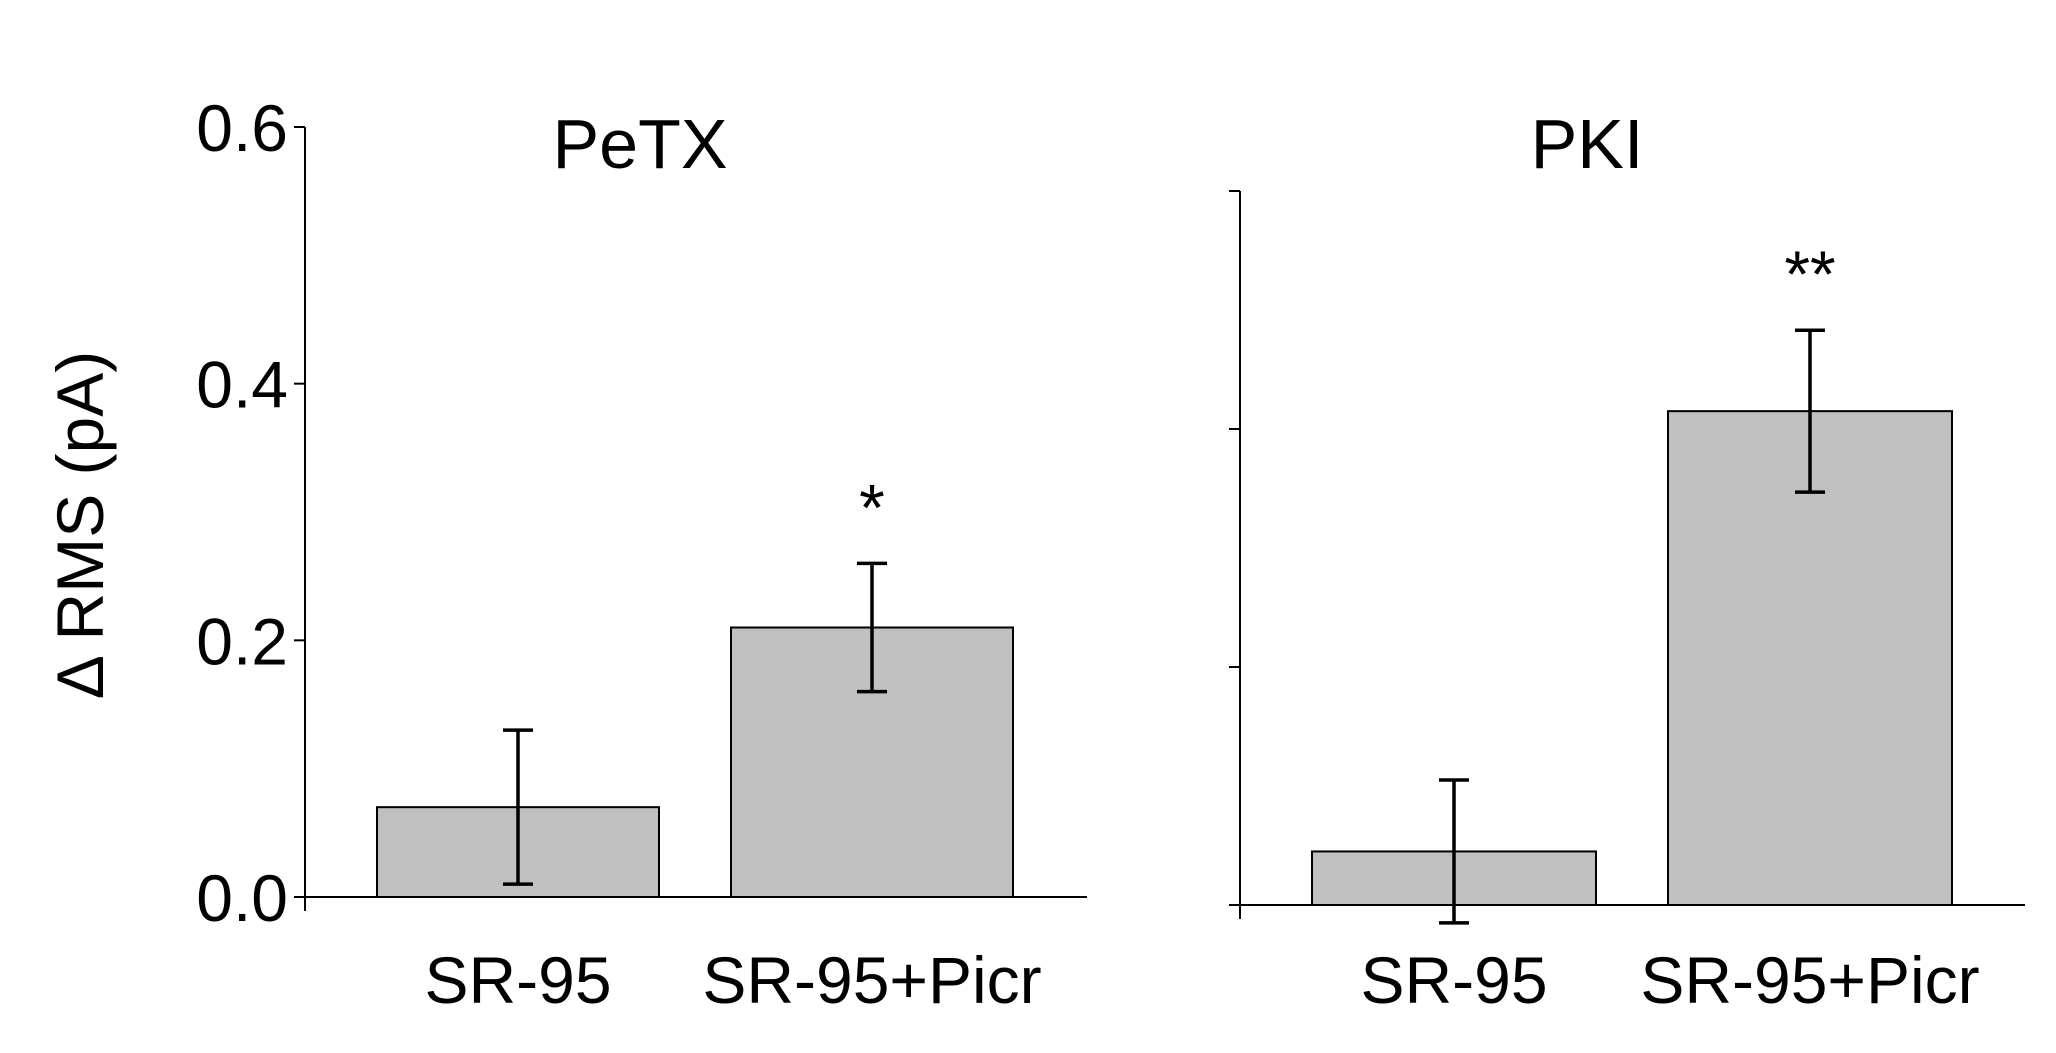 This screenshot has width=2056, height=1053. I want to click on panel-title: PKI, so click(1587, 144).